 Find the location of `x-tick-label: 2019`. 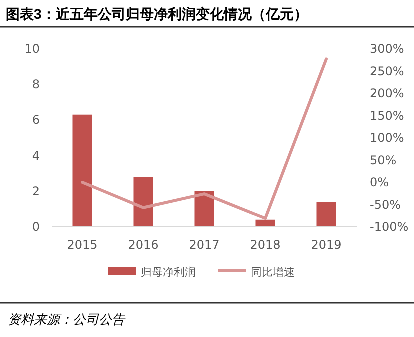

x-tick-label: 2019 is located at coordinates (326, 245).